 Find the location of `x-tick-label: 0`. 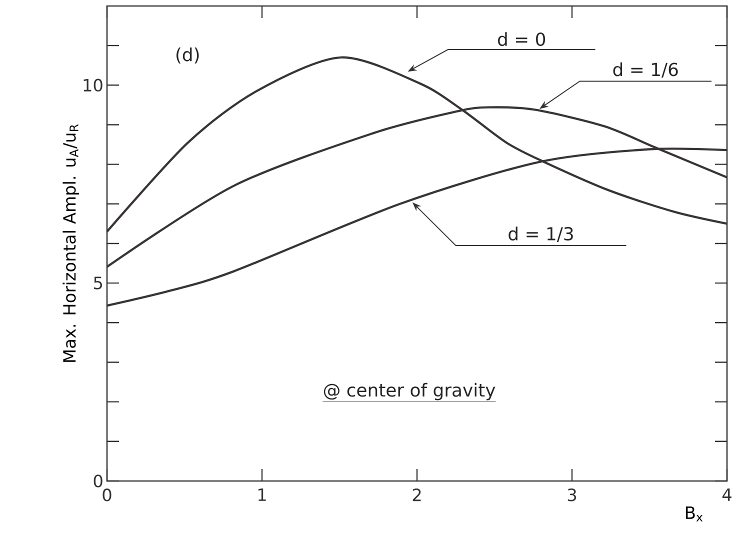

x-tick-label: 0 is located at coordinates (107, 495).